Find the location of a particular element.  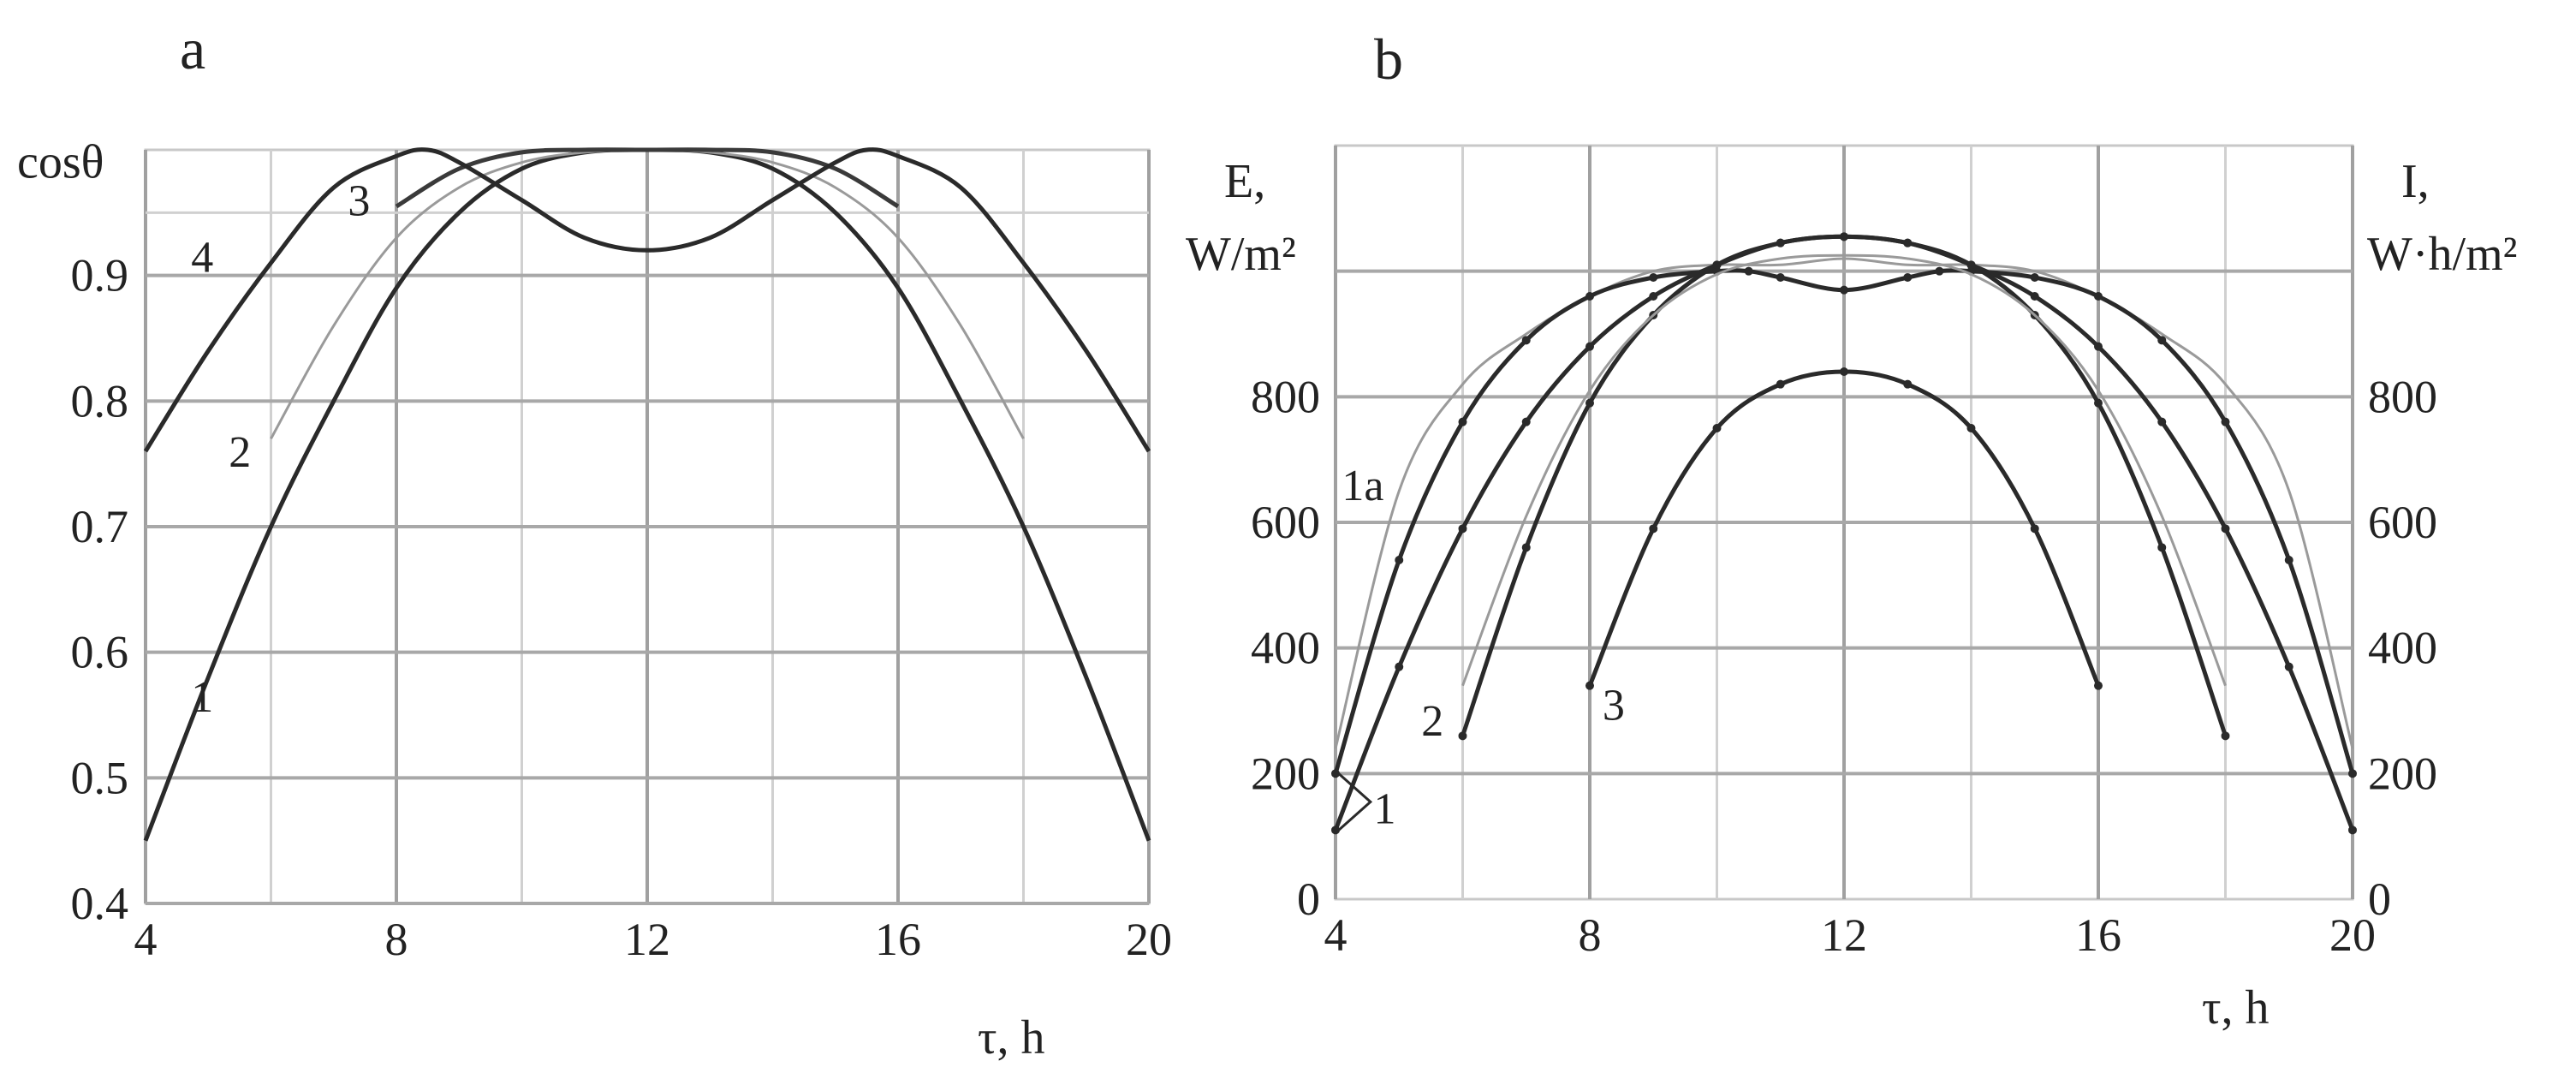

y-right-tick-label: 400 is located at coordinates (2403, 648).